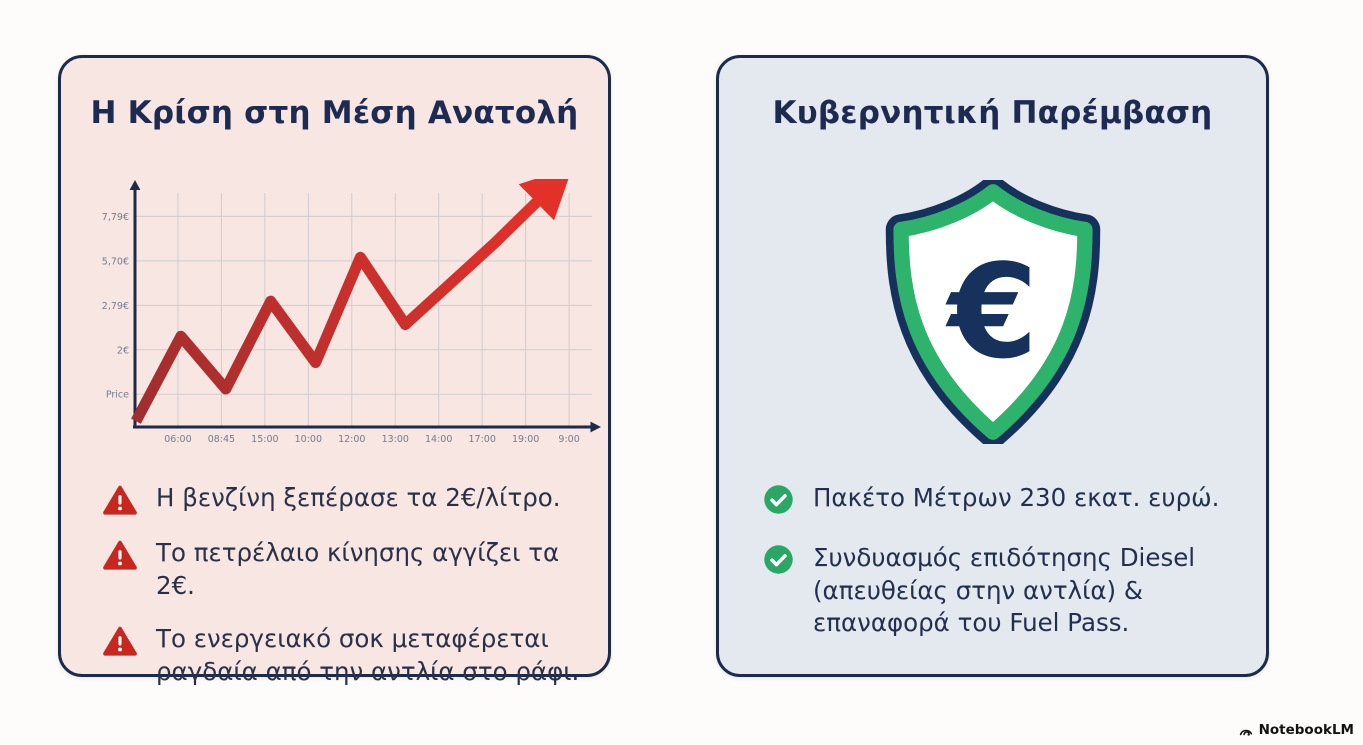 The image size is (1363, 745). What do you see at coordinates (363, 310) in the screenshot?
I see `chart-gridlines` at bounding box center [363, 310].